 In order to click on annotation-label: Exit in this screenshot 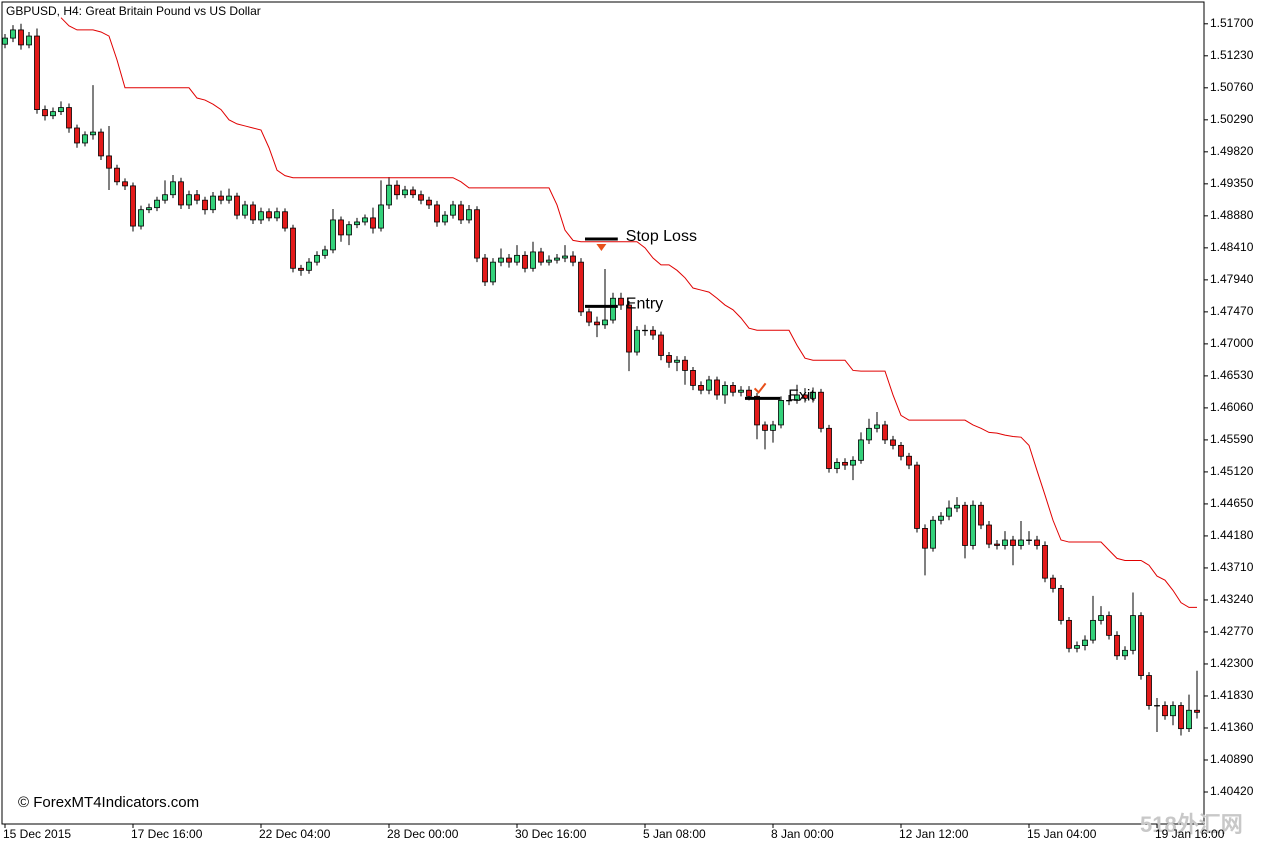, I will do `click(801, 396)`.